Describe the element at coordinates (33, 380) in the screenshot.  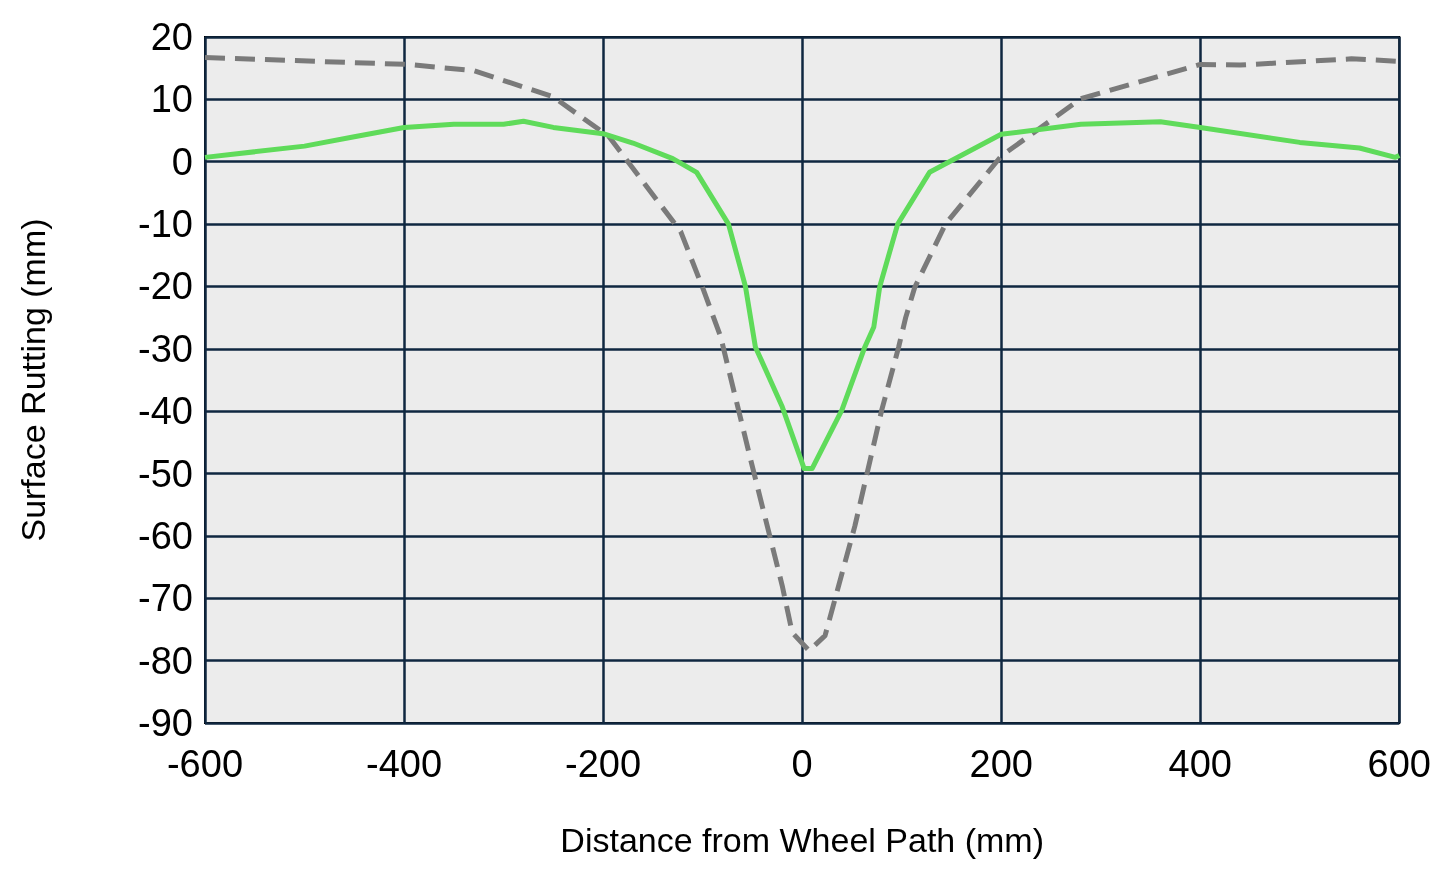
I see `y-axis-title: Surface Rutting (mm)` at that location.